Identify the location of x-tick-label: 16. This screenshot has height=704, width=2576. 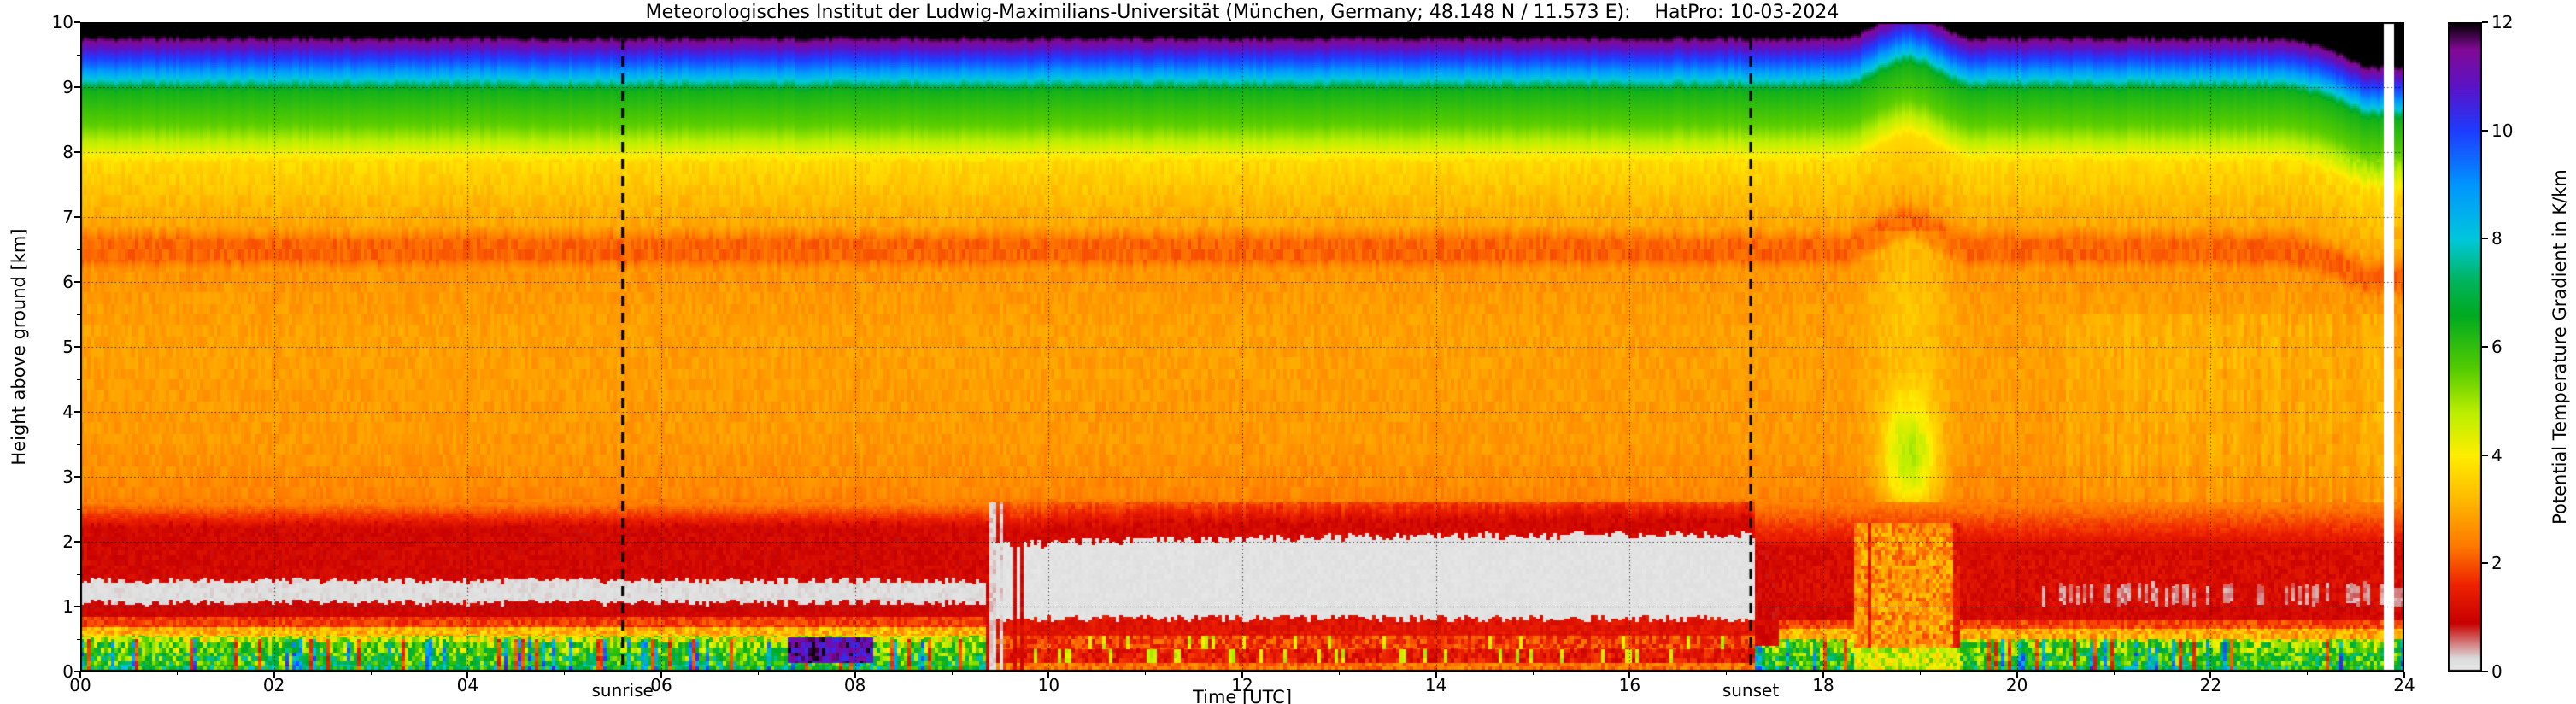
(1629, 685).